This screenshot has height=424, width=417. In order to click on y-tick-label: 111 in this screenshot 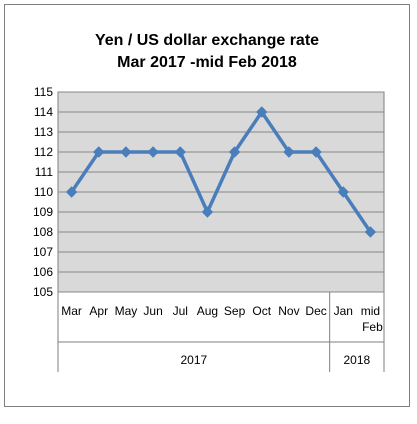, I will do `click(44, 172)`.